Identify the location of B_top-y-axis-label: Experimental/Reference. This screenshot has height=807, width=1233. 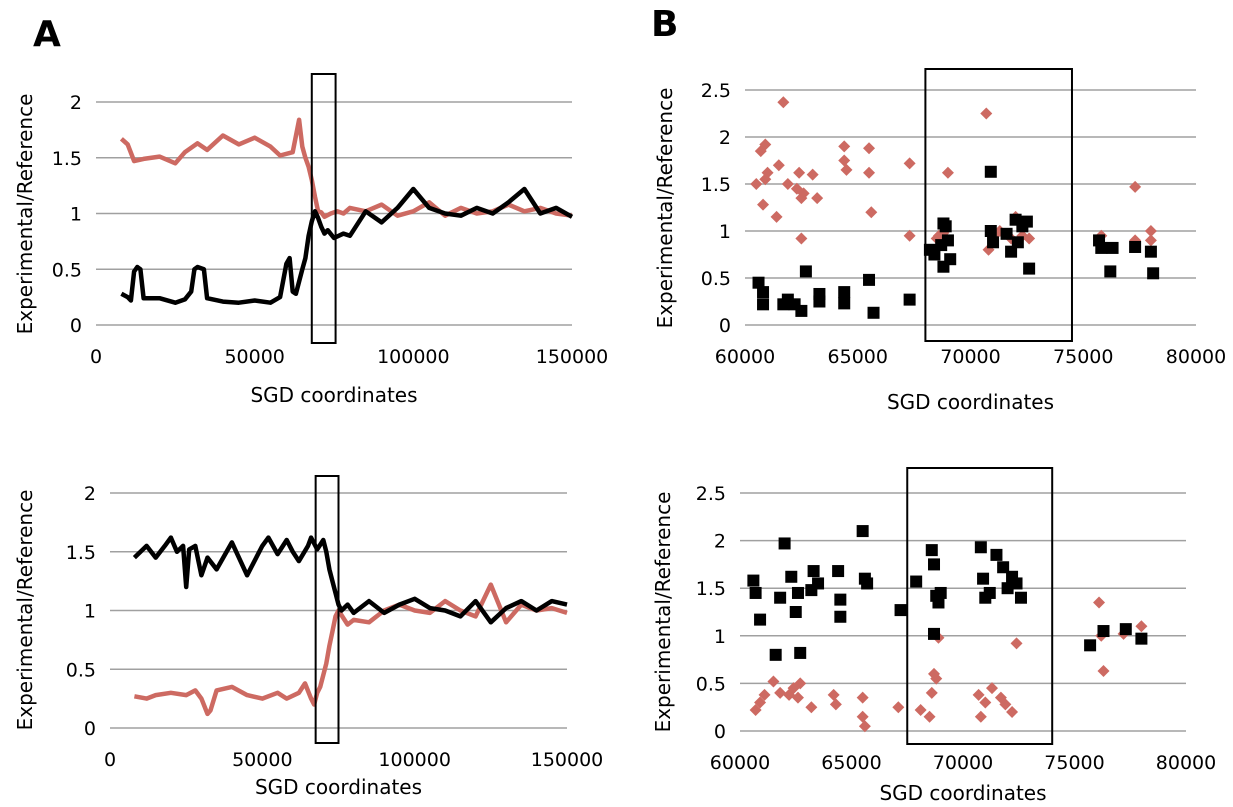
(665, 208).